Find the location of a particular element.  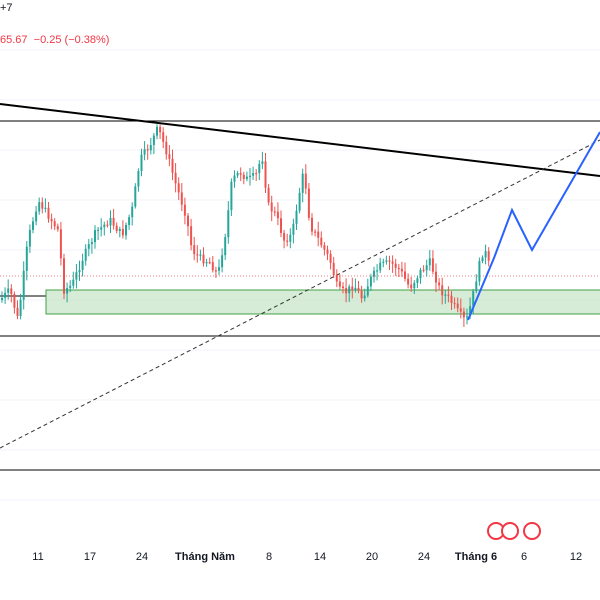

demand-zone is located at coordinates (322, 302).